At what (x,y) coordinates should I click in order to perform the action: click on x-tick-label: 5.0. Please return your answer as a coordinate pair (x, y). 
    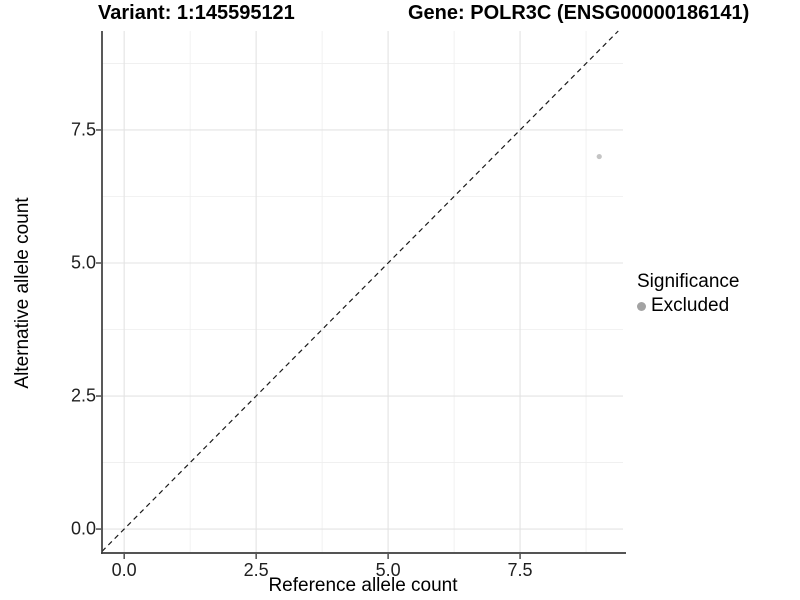
    Looking at the image, I should click on (388, 570).